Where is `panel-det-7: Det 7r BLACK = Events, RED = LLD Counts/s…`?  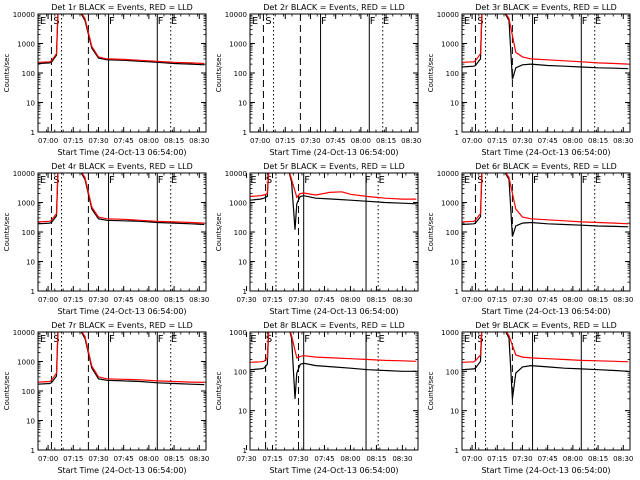 panel-det-7: Det 7r BLACK = Events, RED = LLD Counts/s… is located at coordinates (106, 398).